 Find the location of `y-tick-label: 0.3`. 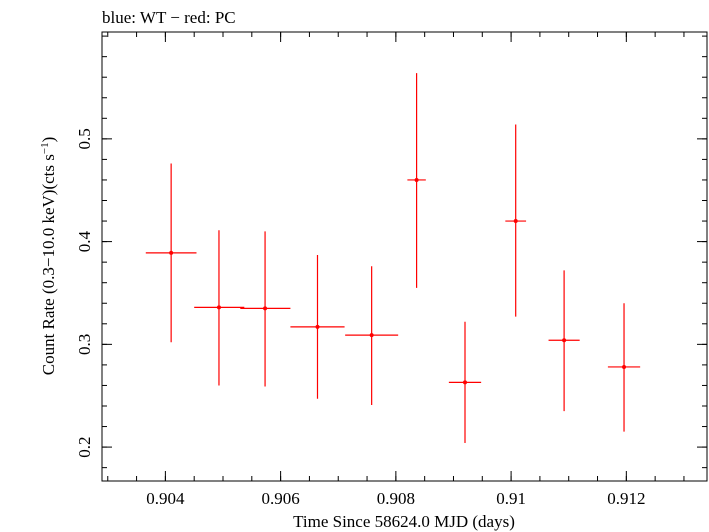

y-tick-label: 0.3 is located at coordinates (84, 344).